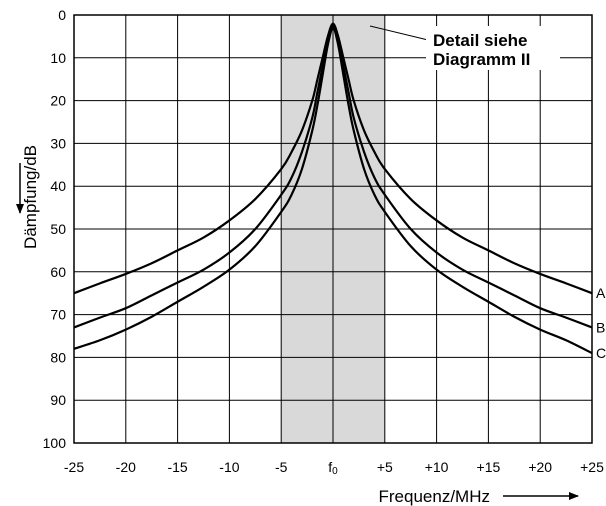 The width and height of the screenshot is (606, 506). What do you see at coordinates (55, 443) in the screenshot?
I see `y-tick-label: 100` at bounding box center [55, 443].